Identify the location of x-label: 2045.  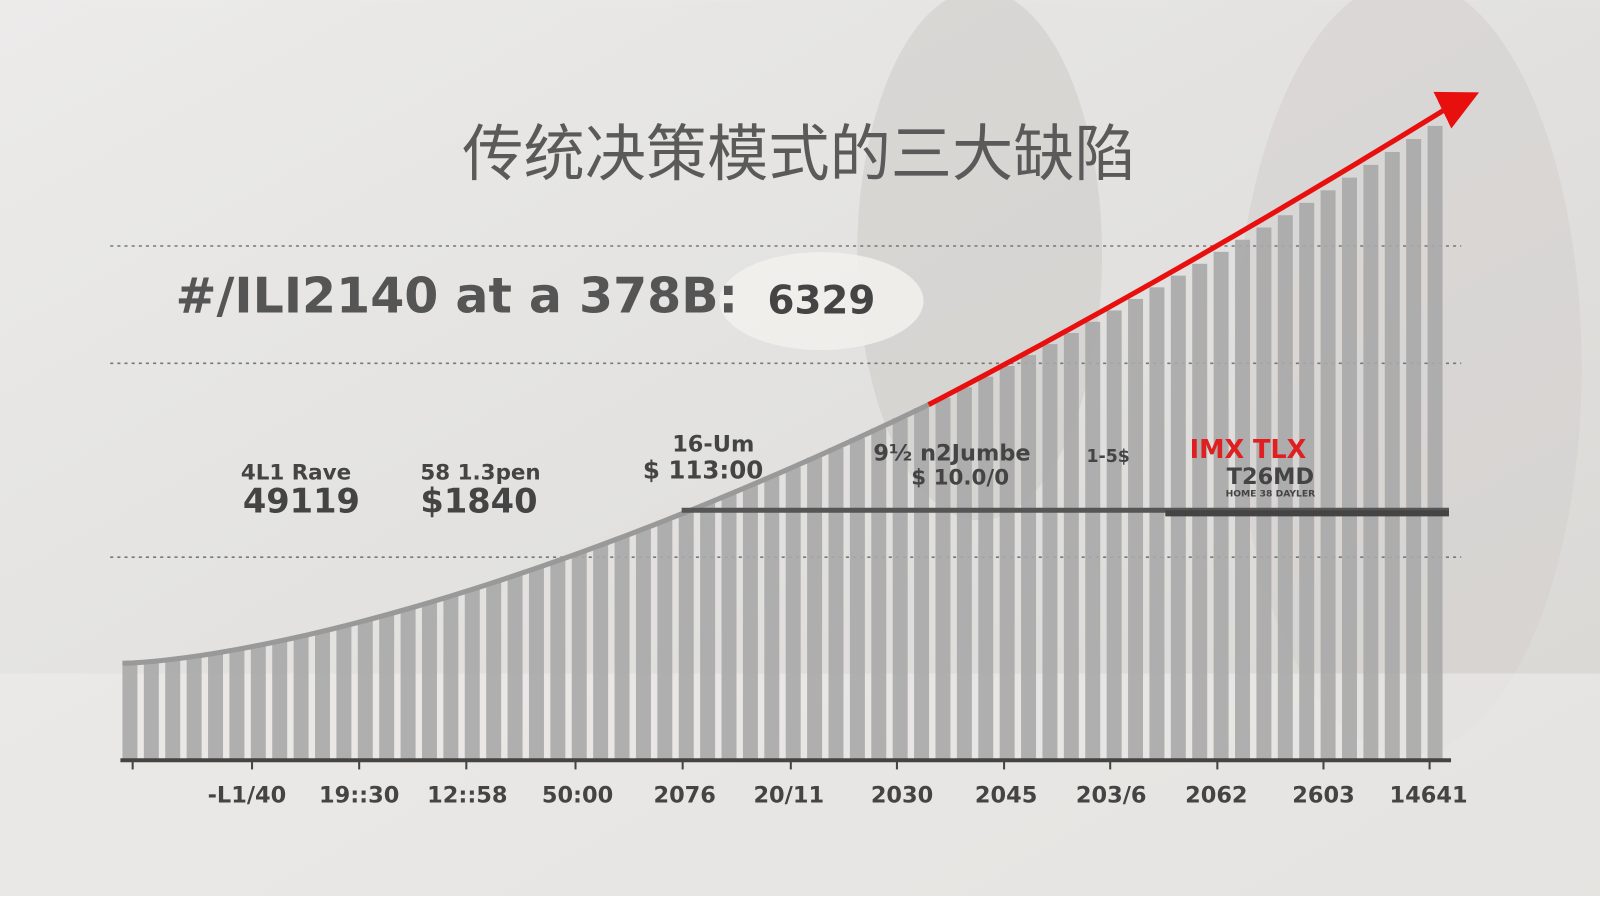
(1006, 795).